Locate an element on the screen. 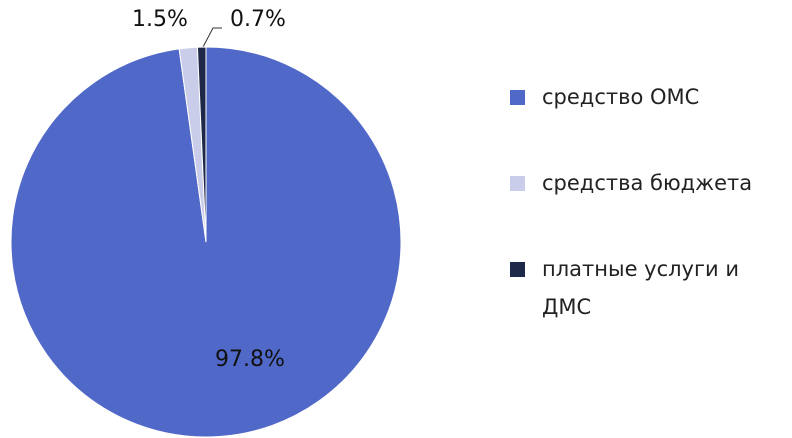 This screenshot has height=438, width=792. pie-slice is located at coordinates (201, 144).